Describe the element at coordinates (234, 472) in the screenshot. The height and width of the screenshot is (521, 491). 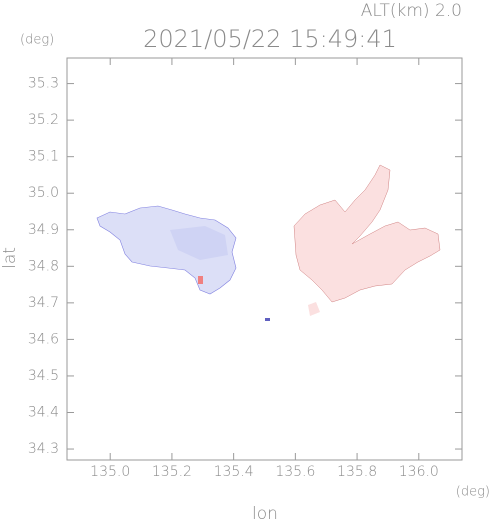
I see `x-tick-label: 135.4` at that location.